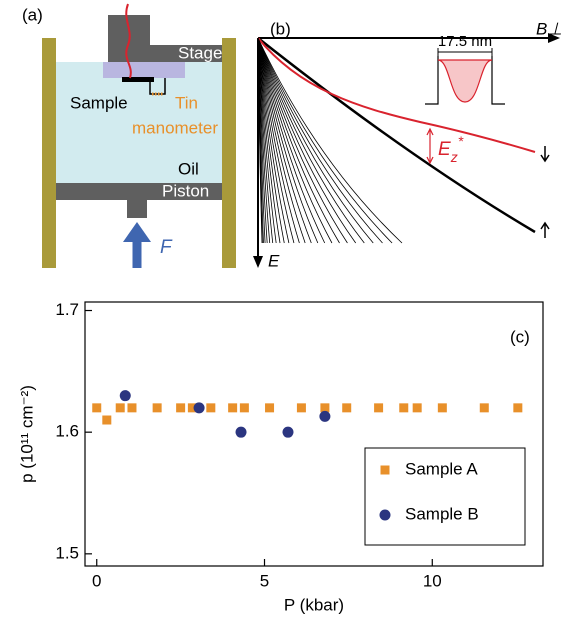 The image size is (570, 631). What do you see at coordinates (520, 336) in the screenshot?
I see `panel-label: (c)` at bounding box center [520, 336].